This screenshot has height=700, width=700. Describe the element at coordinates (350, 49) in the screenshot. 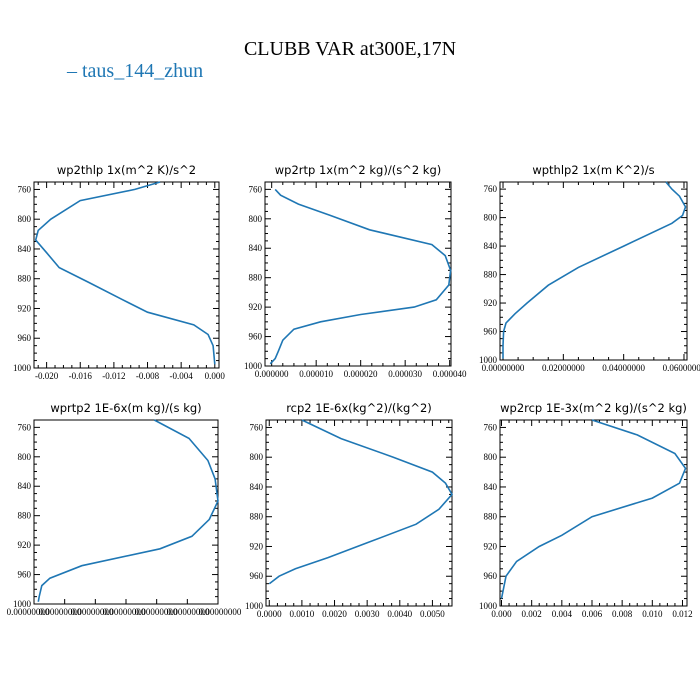

I see `figure-title: CLUBB VAR at300E,17N` at that location.